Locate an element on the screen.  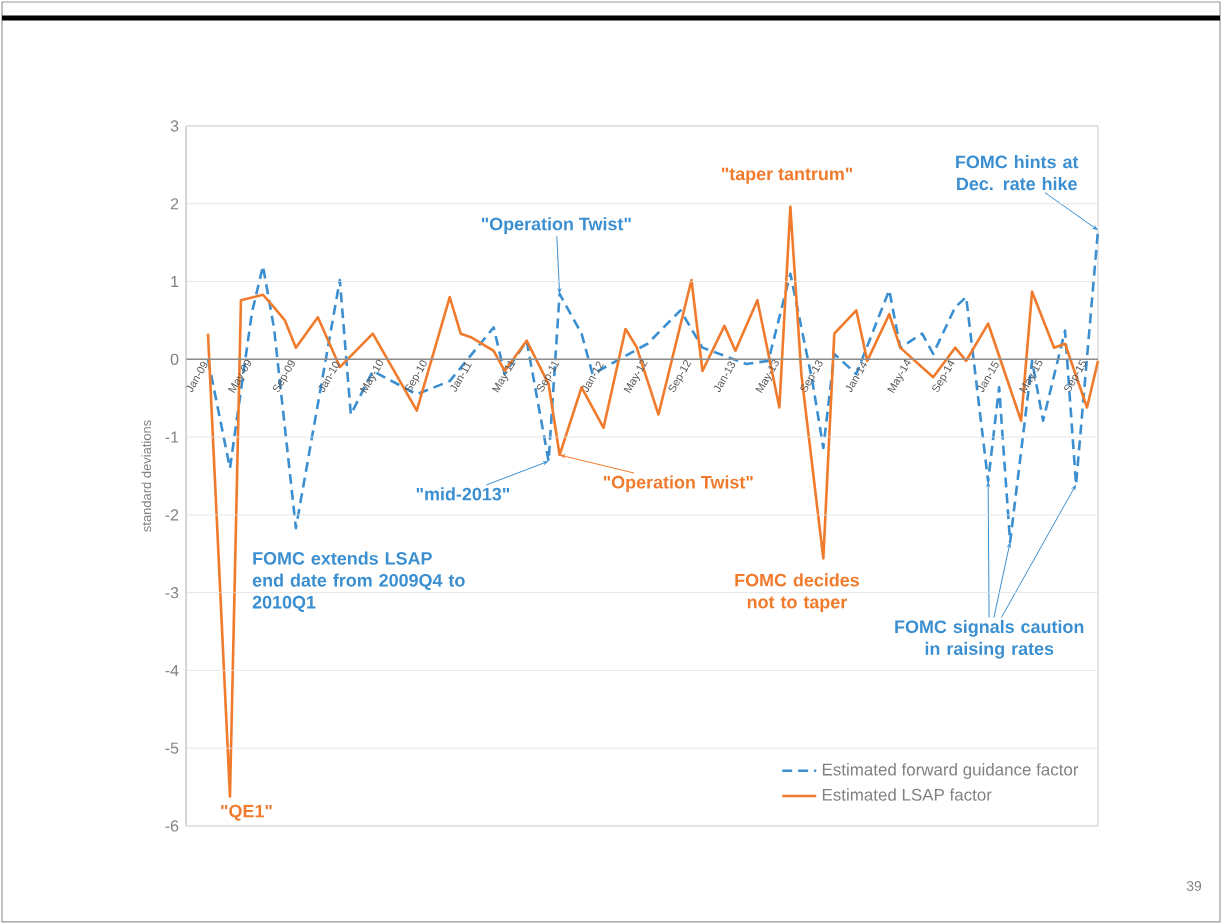
legend-label: Estimated forward guidance factor is located at coordinates (950, 771).